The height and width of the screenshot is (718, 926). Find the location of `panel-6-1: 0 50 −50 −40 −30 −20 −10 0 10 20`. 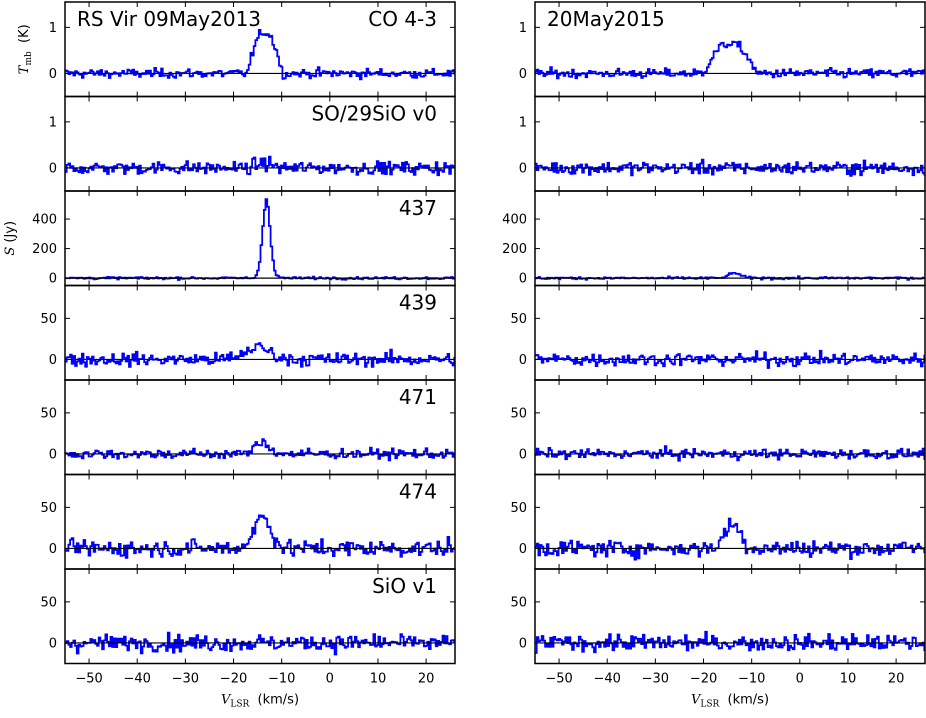

panel-6-1: 0 50 −50 −40 −30 −20 −10 0 10 20 is located at coordinates (718, 627).